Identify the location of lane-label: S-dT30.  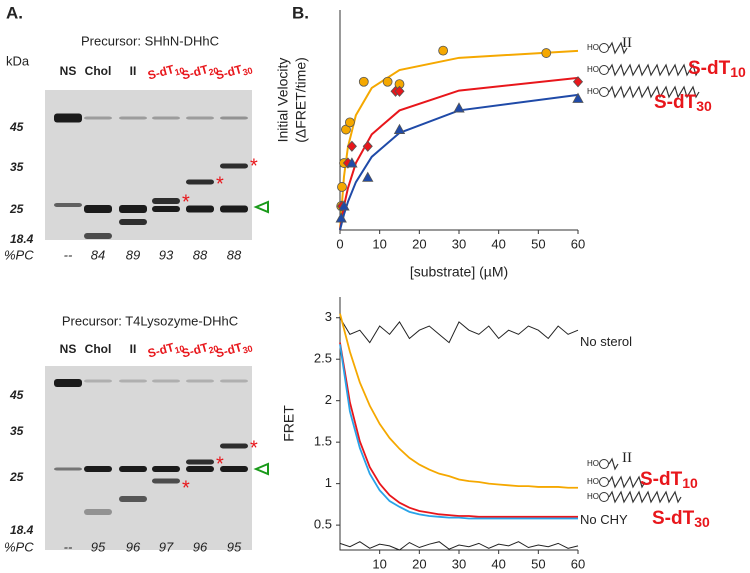
(234, 72).